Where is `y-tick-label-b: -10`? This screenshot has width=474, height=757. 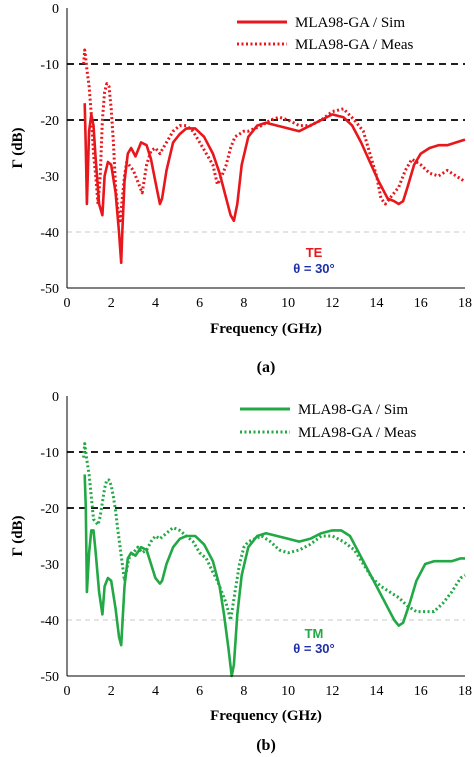
y-tick-label-b: -10 is located at coordinates (49, 453).